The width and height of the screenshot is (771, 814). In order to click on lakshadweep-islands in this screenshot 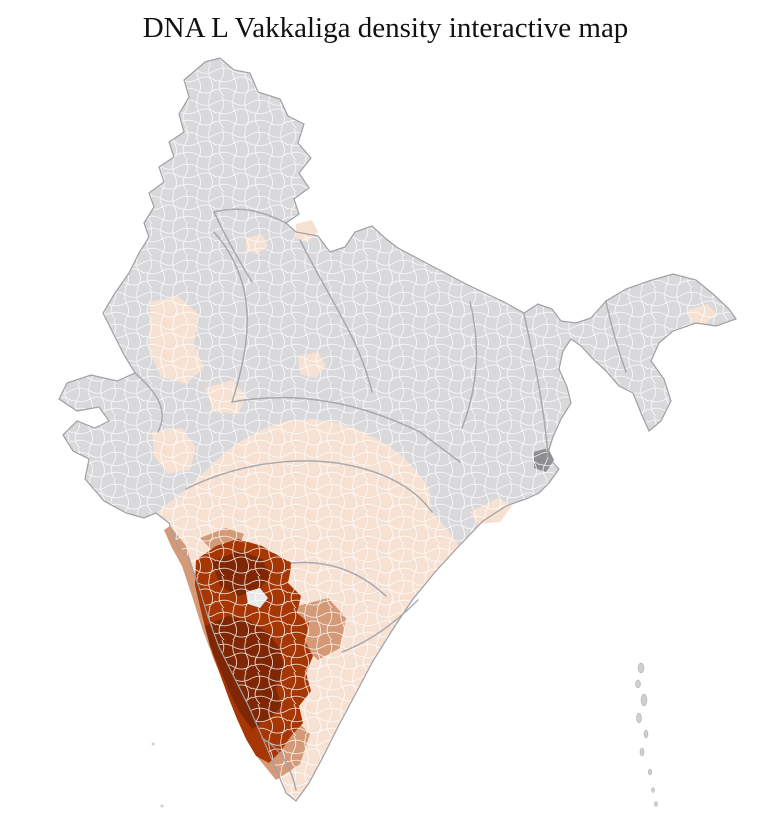, I will do `click(157, 775)`.